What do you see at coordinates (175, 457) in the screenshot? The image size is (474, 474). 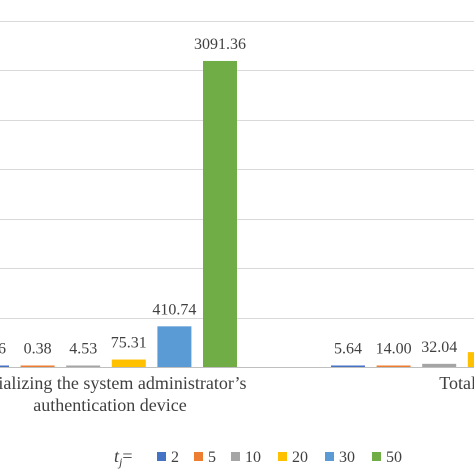 I see `legend-label-2: 2` at bounding box center [175, 457].